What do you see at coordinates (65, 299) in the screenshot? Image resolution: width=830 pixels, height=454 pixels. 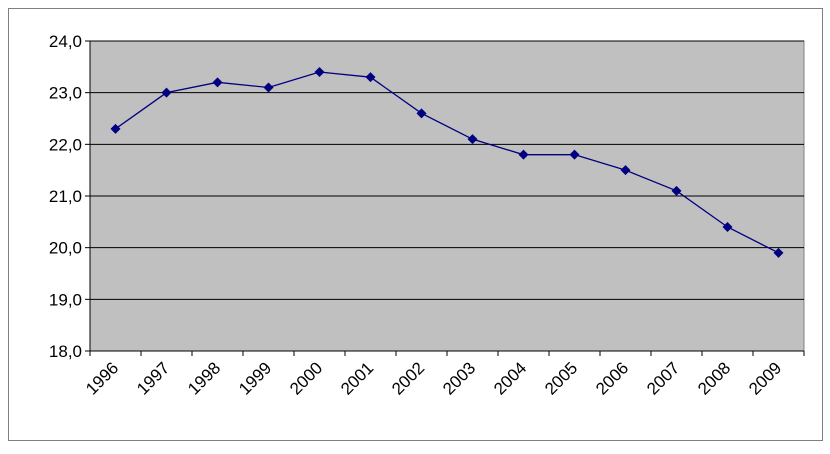 I see `y-tick-label: 19,0` at bounding box center [65, 299].